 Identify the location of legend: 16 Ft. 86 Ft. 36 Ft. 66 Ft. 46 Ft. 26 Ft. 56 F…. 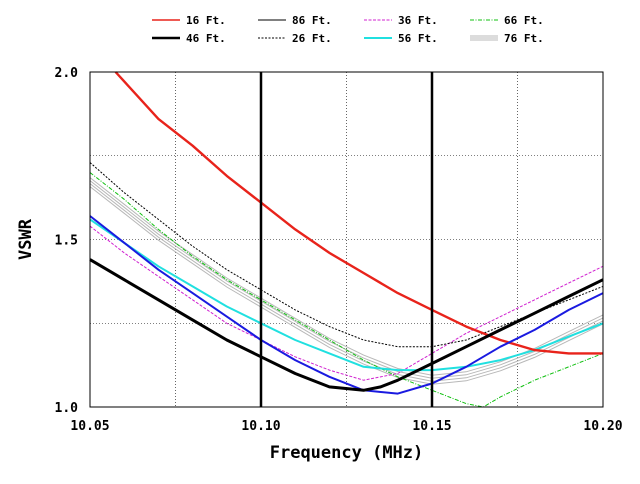
(348, 29).